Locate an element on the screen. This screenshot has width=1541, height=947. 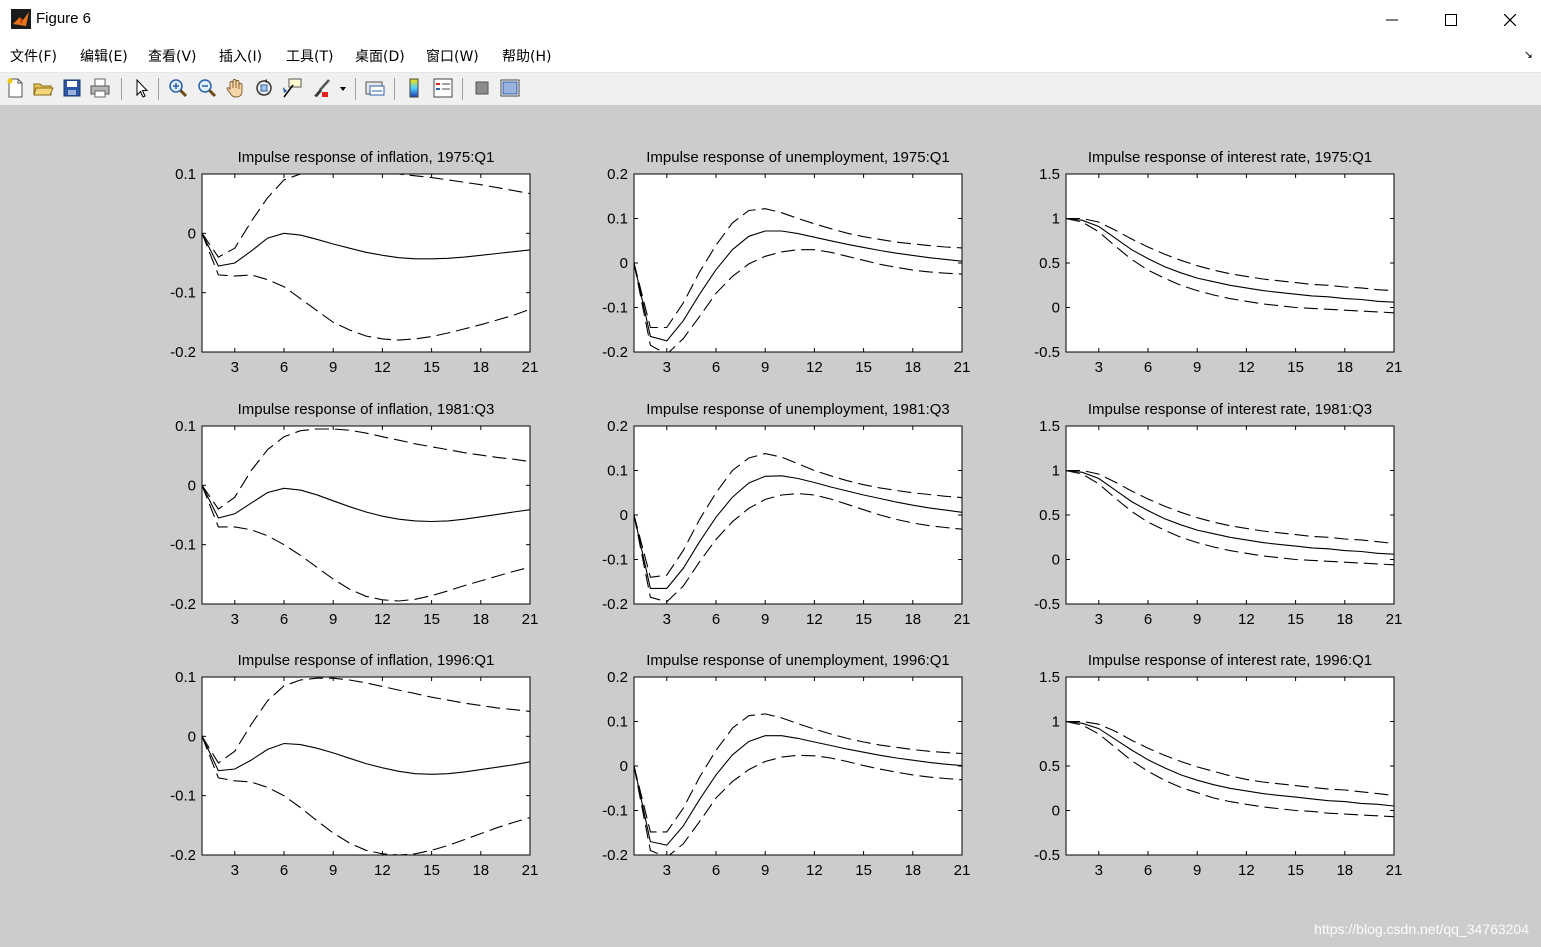
print-icon is located at coordinates (100, 88).